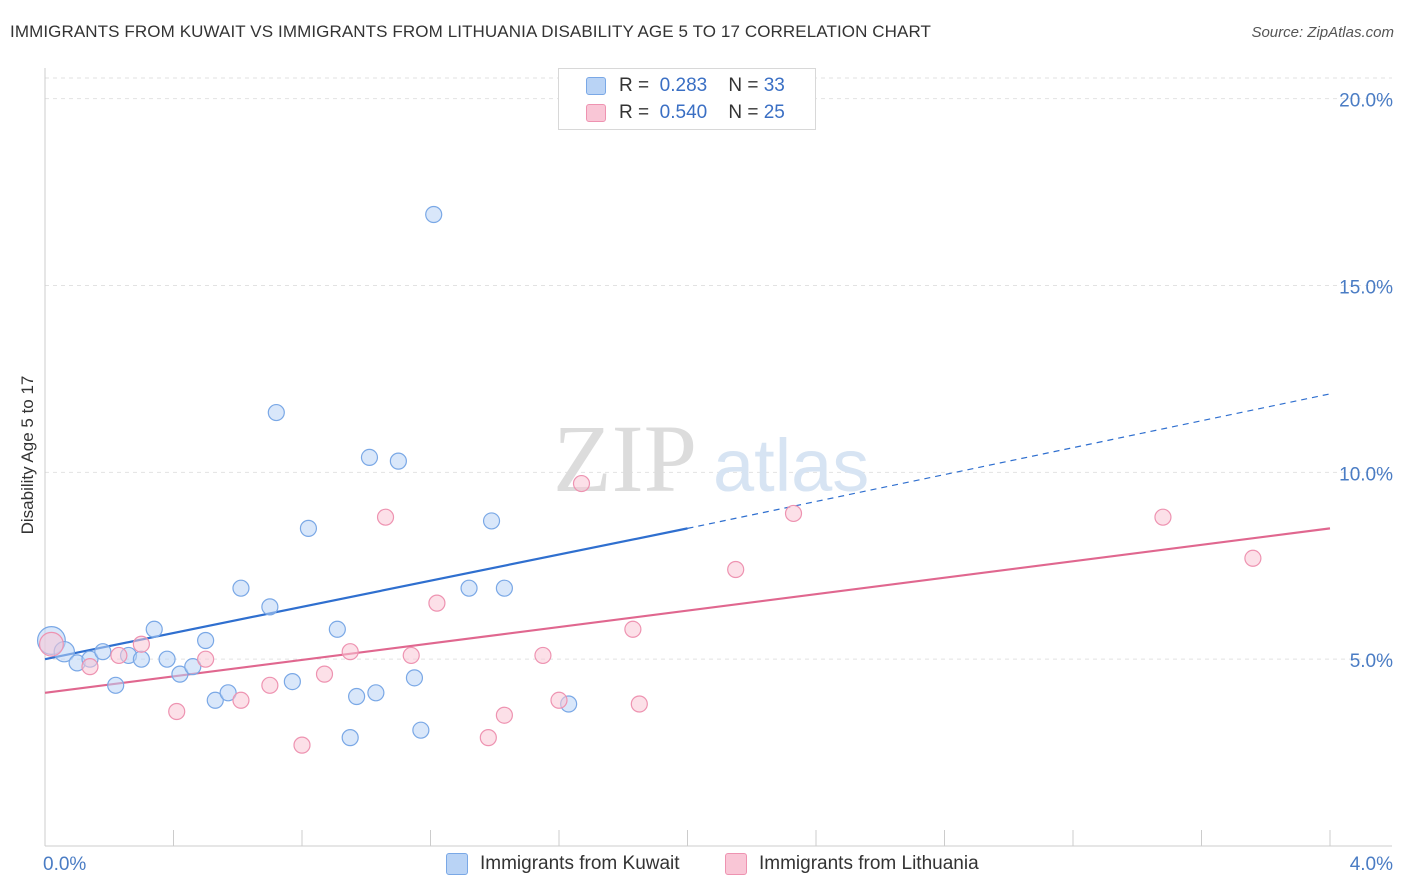 This screenshot has height=892, width=1406. I want to click on x-tick-label-max: 4.0%, so click(1371, 864).